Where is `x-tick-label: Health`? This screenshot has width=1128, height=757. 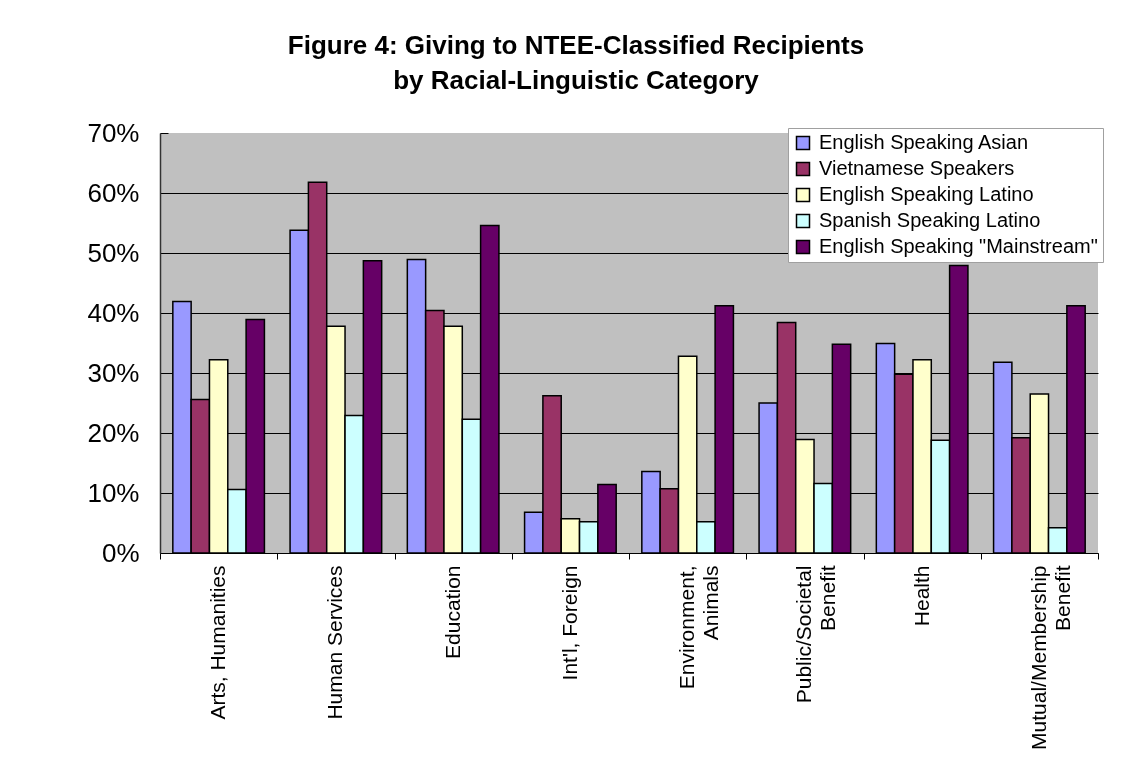
x-tick-label: Health is located at coordinates (921, 596).